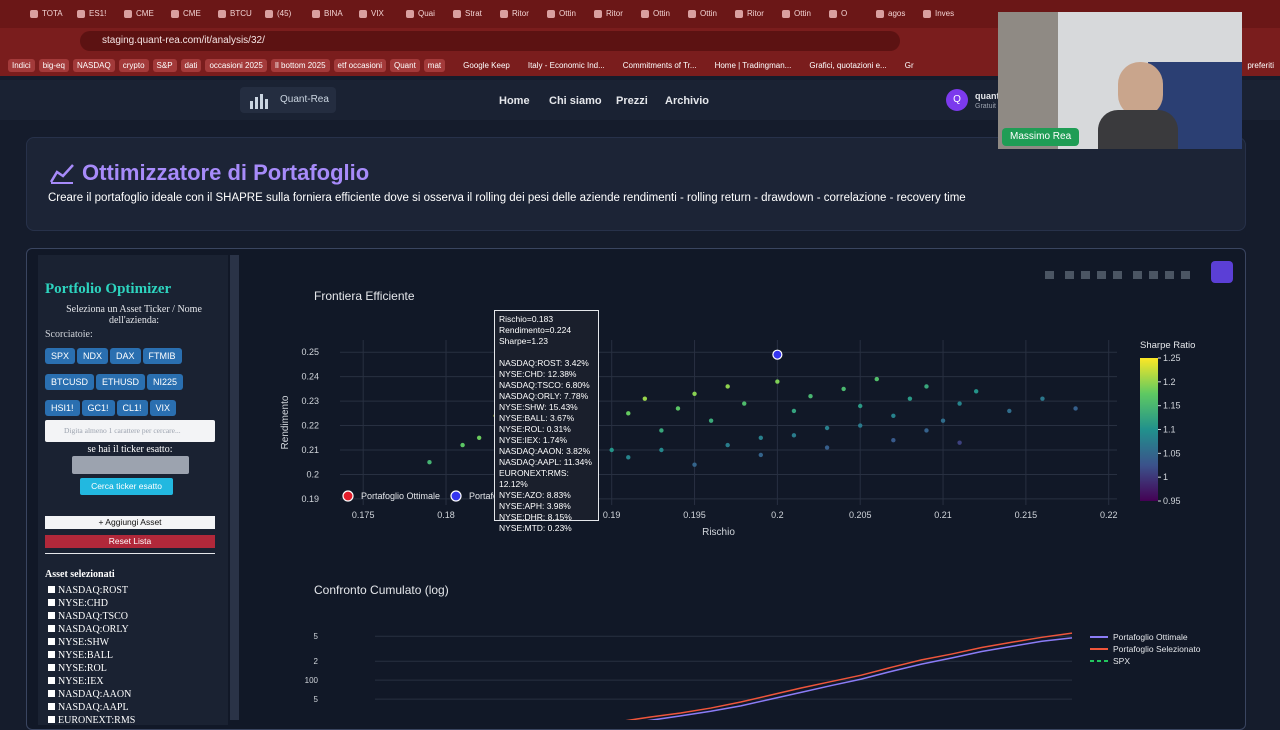  Describe the element at coordinates (957, 100) in the screenshot. I see `avatar: Q` at that location.